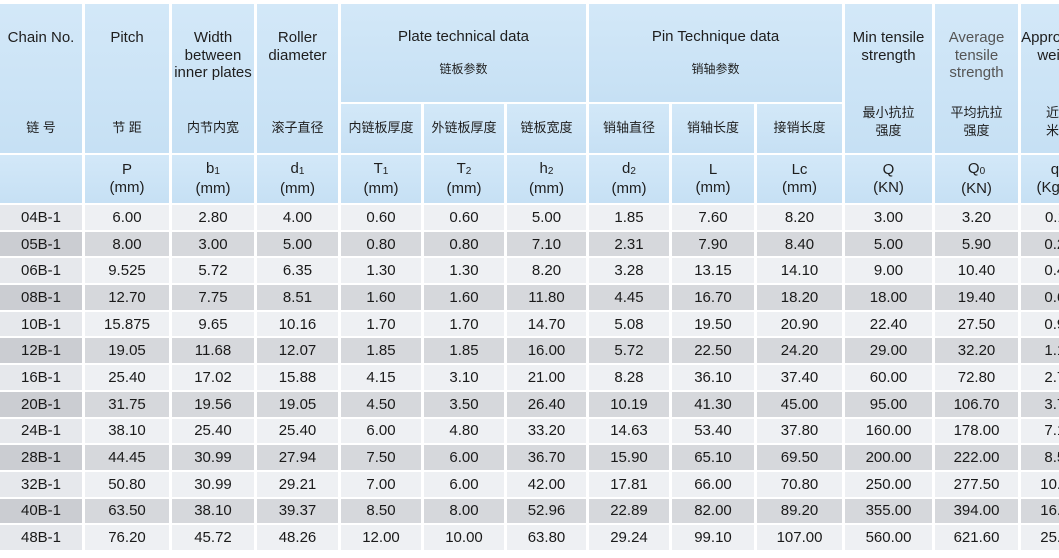 The width and height of the screenshot is (1059, 558). I want to click on value-cell: 14.63, so click(629, 431).